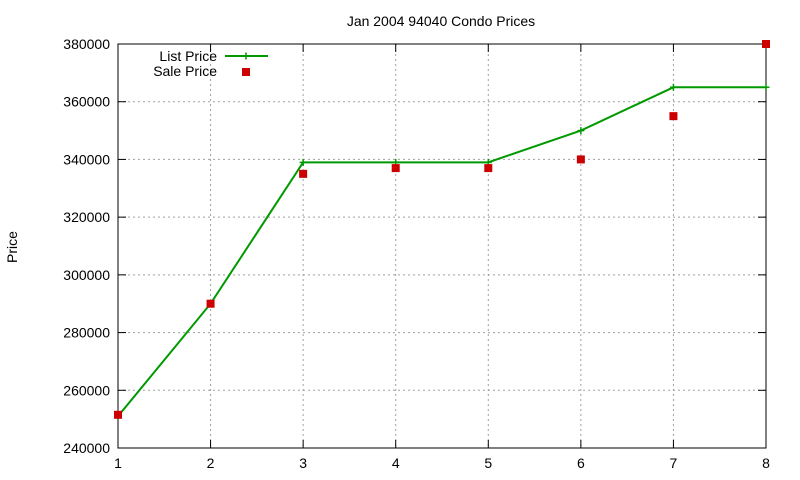 The width and height of the screenshot is (800, 480). I want to click on legend-label-sale-price: Sale Price, so click(185, 71).